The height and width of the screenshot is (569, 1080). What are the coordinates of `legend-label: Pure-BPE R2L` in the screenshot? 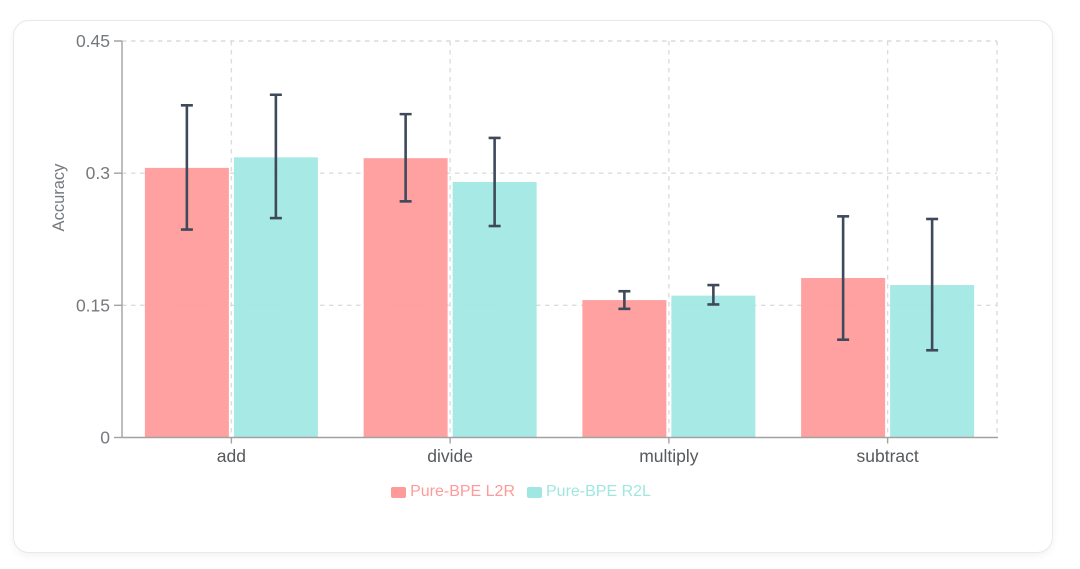 It's located at (598, 491).